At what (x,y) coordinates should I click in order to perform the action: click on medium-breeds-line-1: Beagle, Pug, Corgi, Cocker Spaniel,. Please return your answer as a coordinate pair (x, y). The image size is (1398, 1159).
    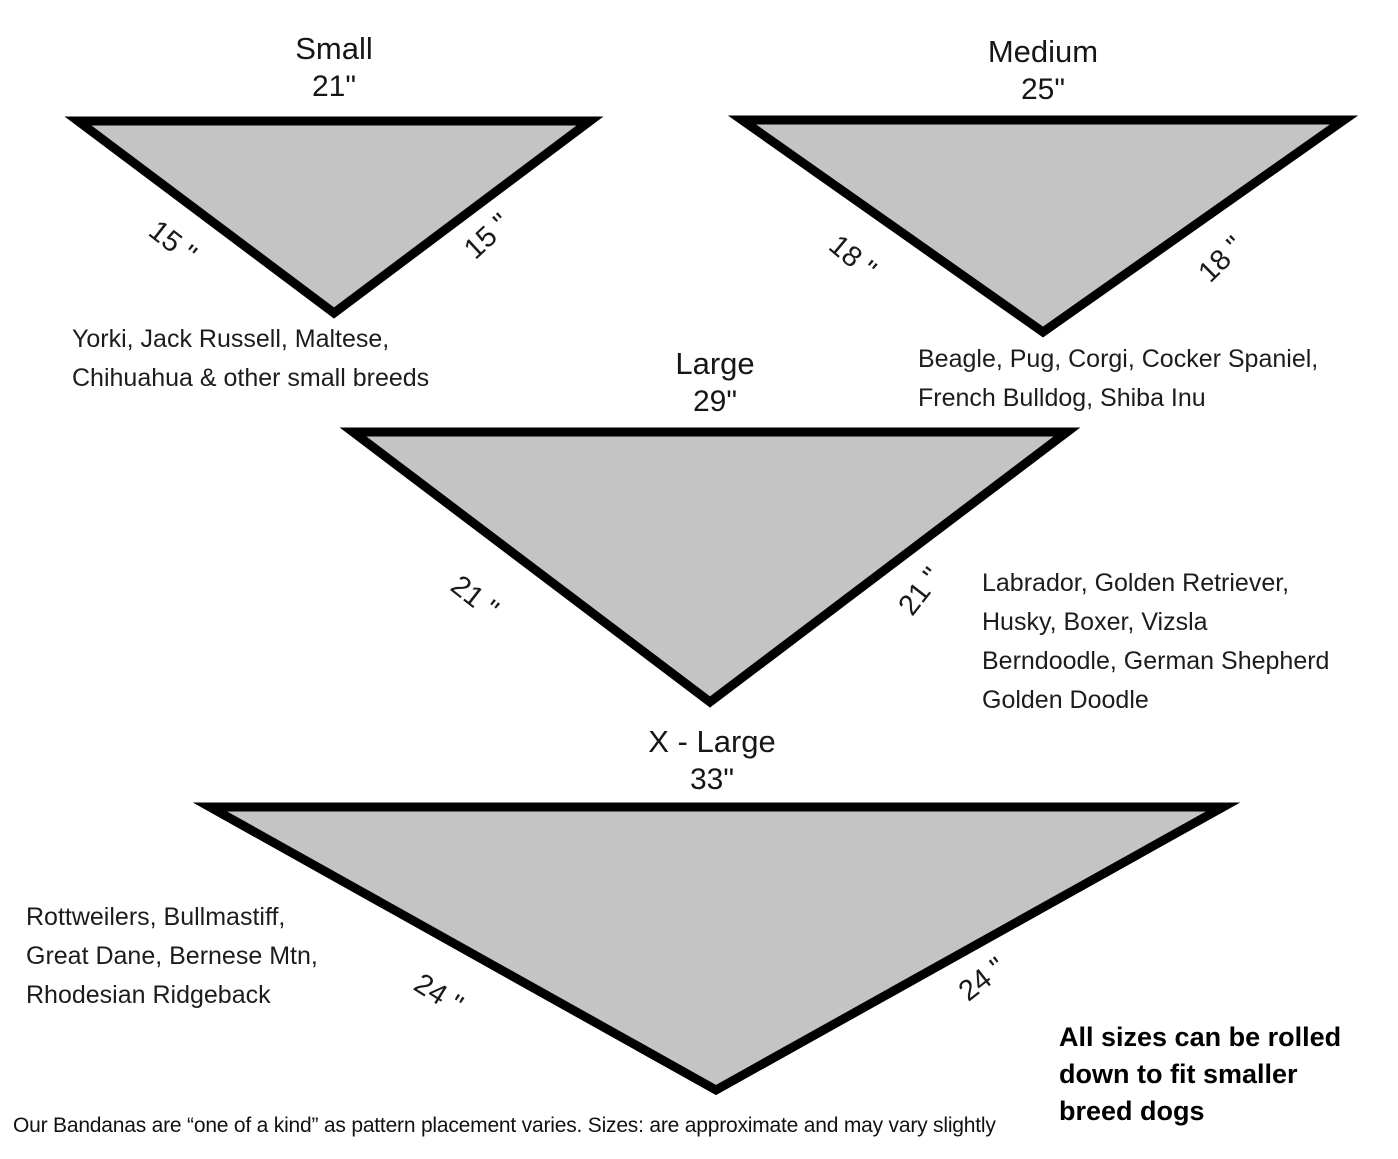
    Looking at the image, I should click on (1118, 359).